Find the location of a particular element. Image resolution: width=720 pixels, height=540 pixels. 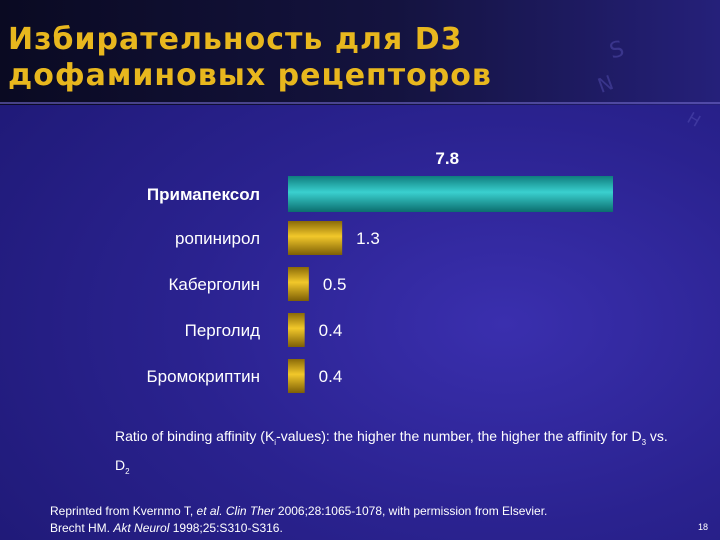

value-label-4: 0.4 is located at coordinates (331, 330).